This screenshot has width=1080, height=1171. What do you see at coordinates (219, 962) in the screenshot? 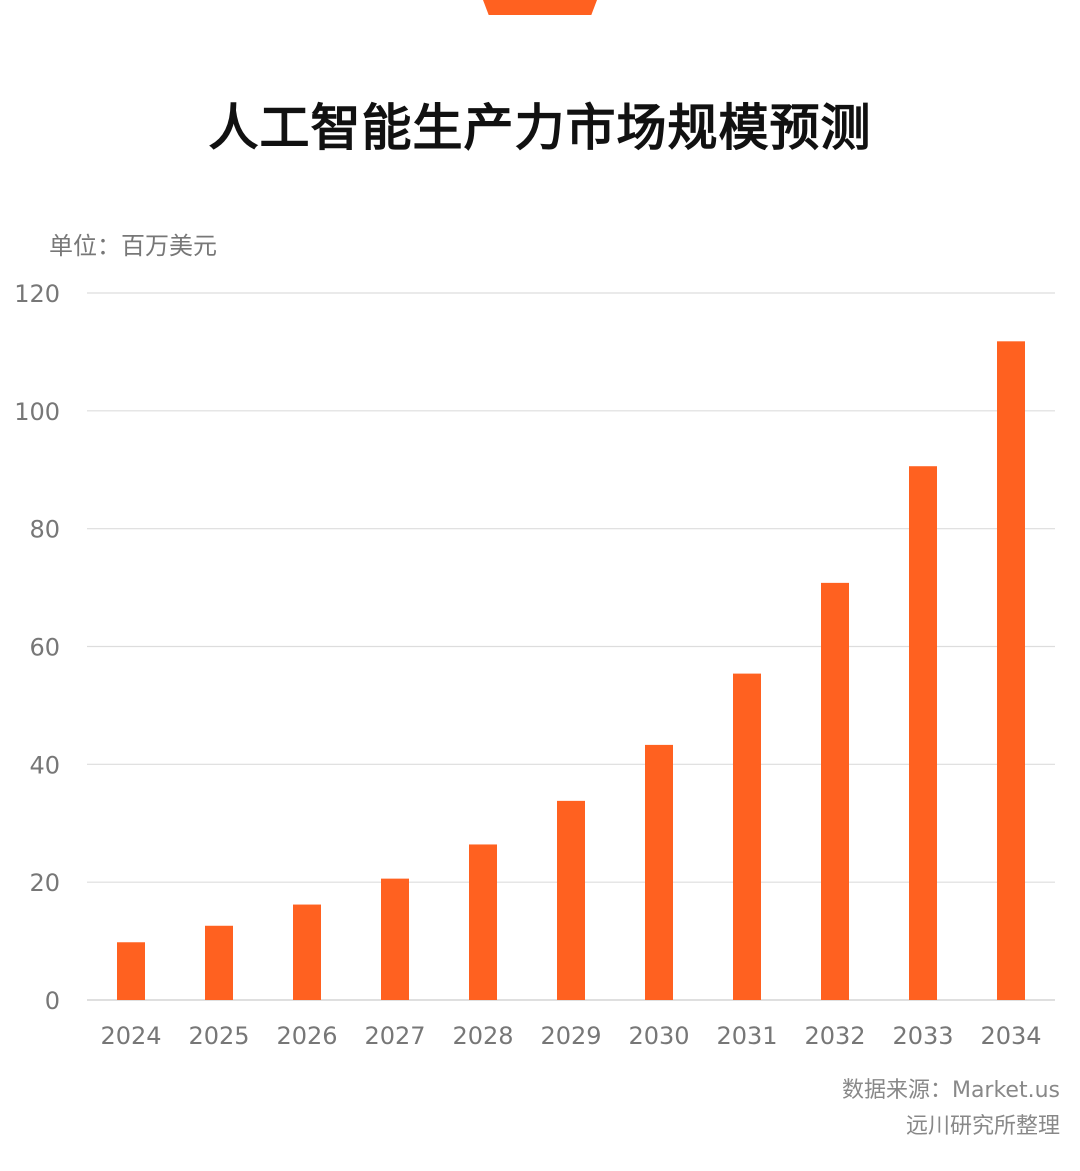
I see `bar-2025` at bounding box center [219, 962].